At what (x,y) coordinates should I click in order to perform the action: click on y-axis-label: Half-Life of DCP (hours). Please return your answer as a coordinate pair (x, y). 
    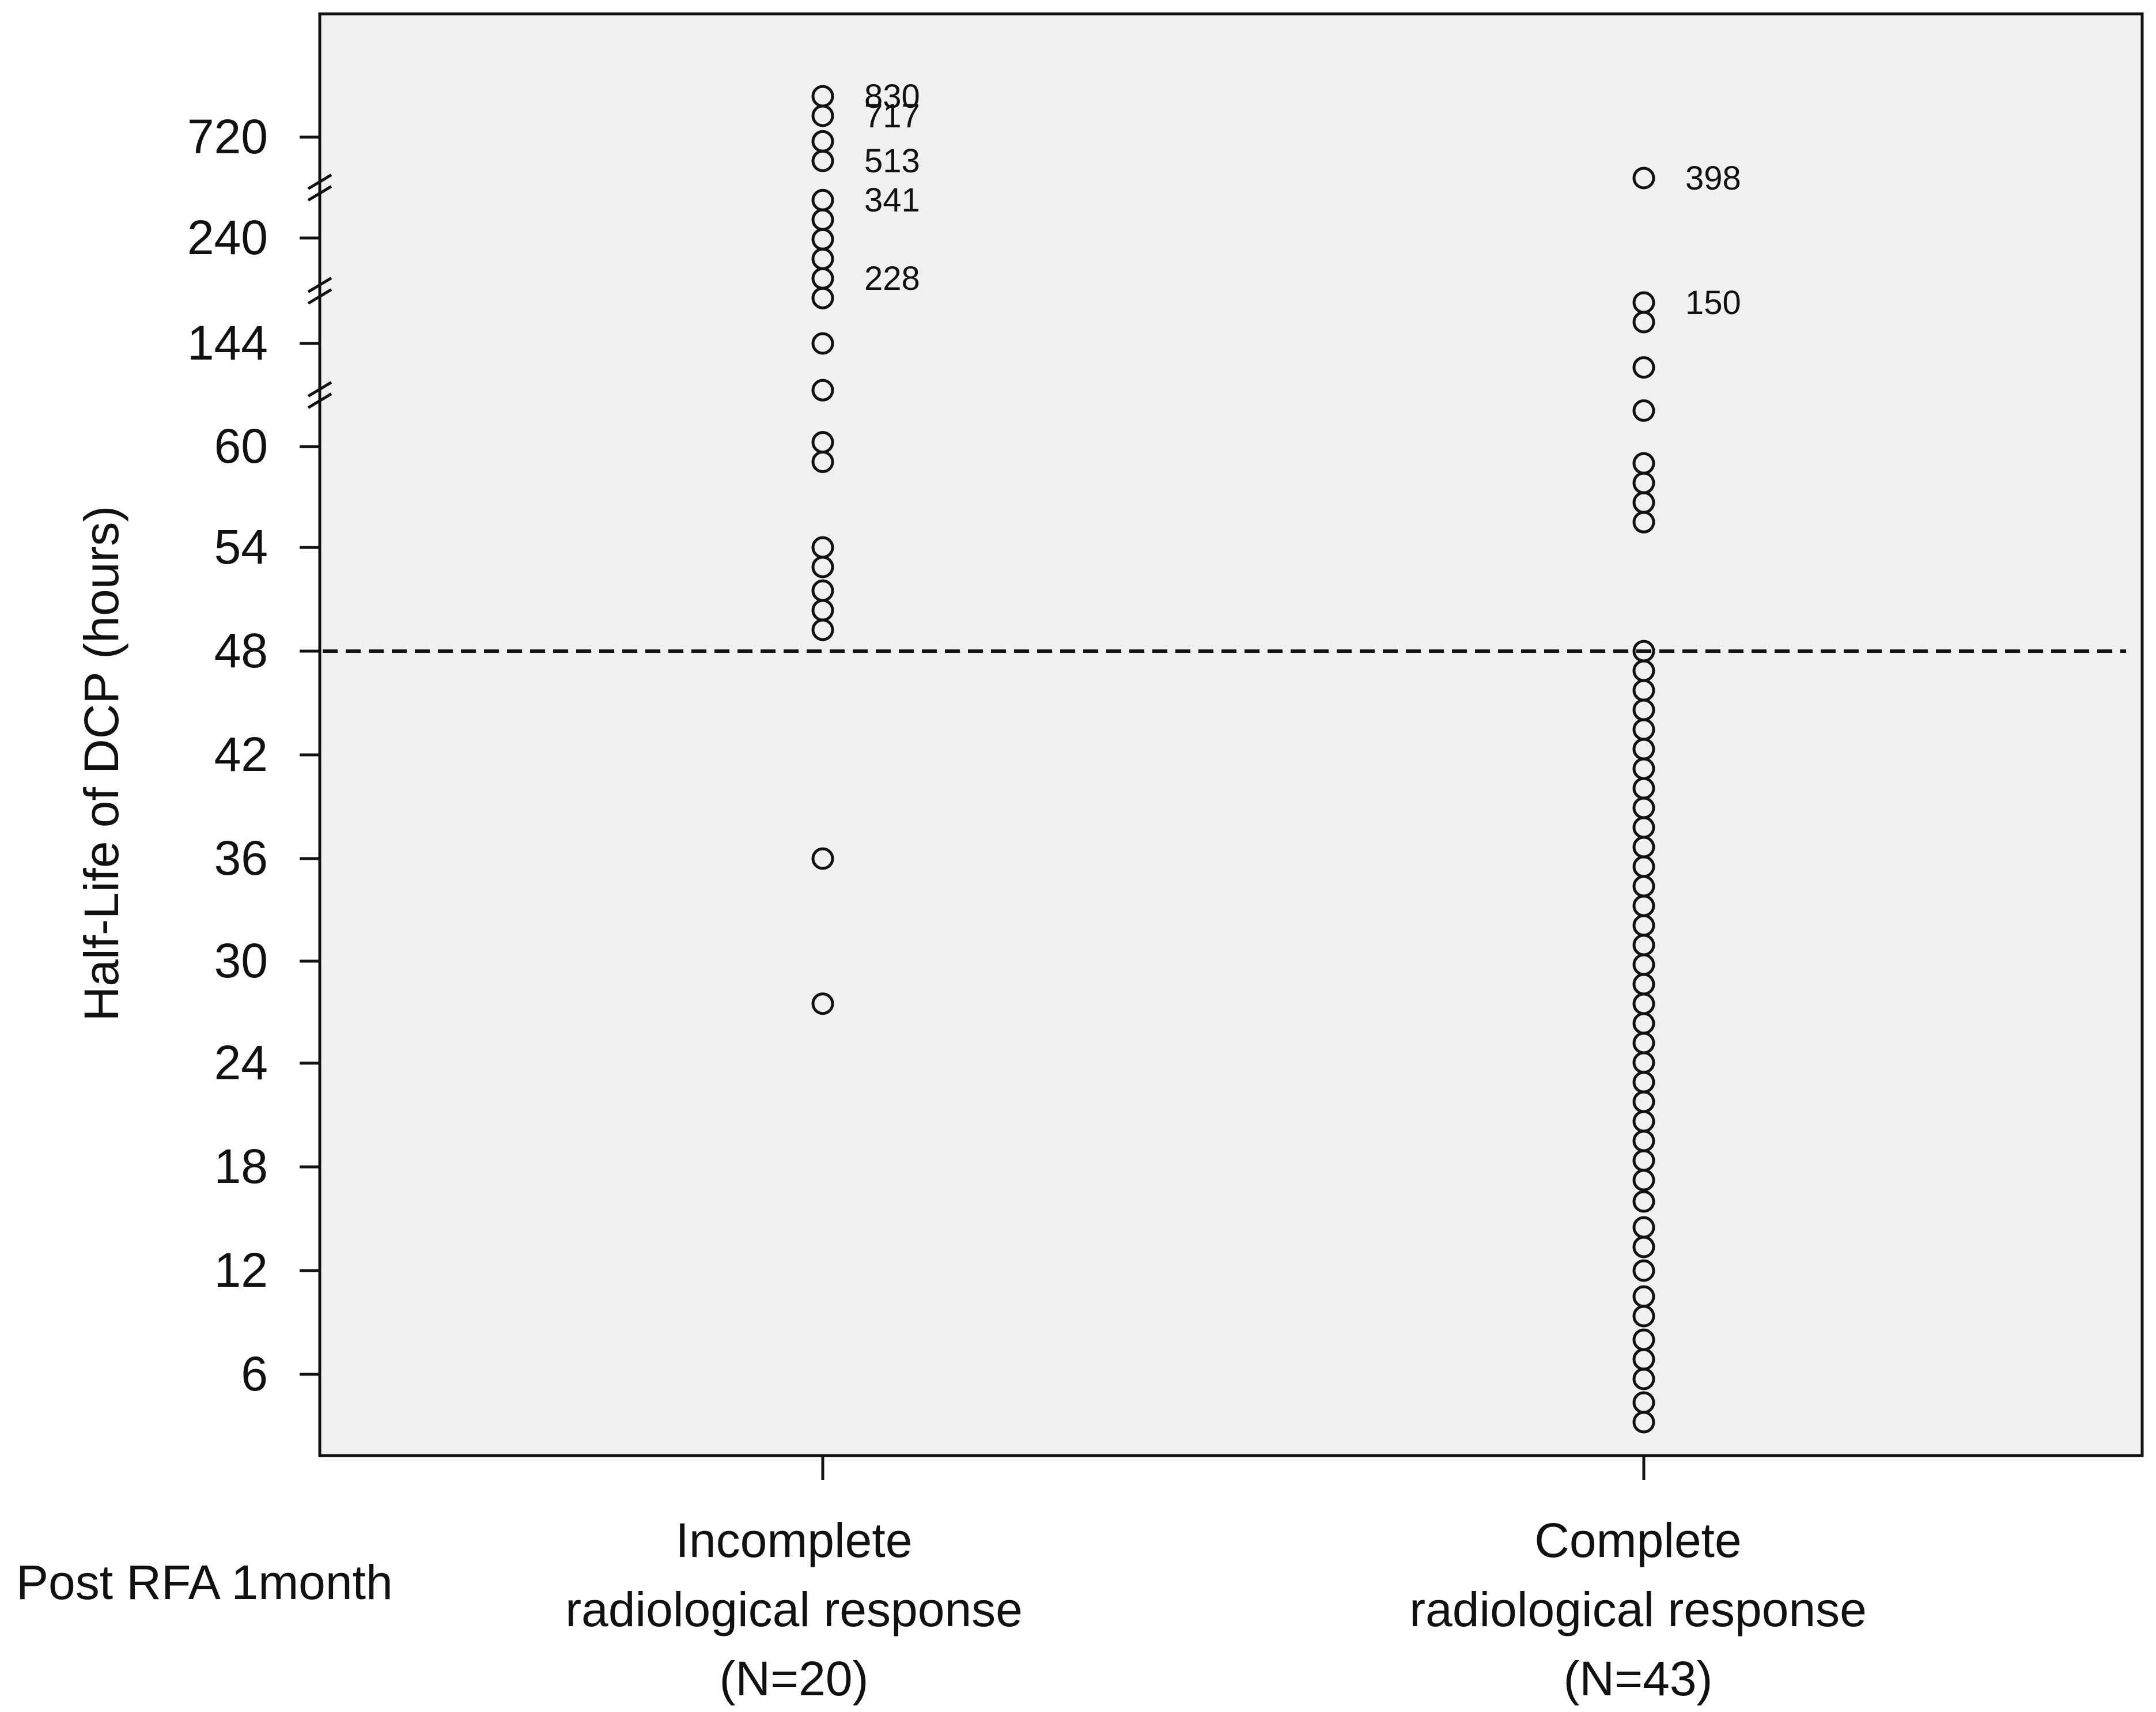
    Looking at the image, I should click on (101, 764).